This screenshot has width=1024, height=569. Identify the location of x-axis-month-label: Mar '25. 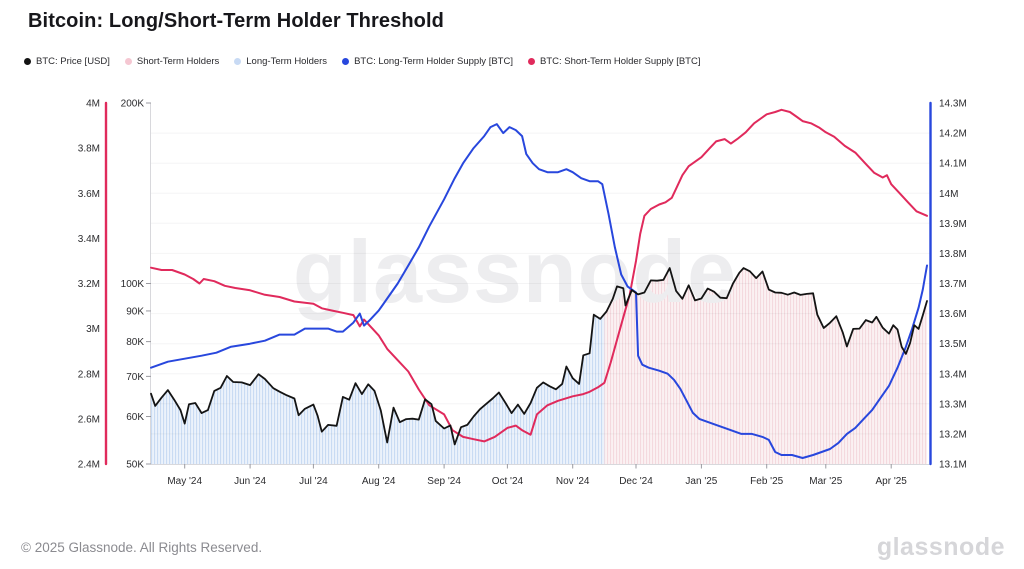
(825, 481).